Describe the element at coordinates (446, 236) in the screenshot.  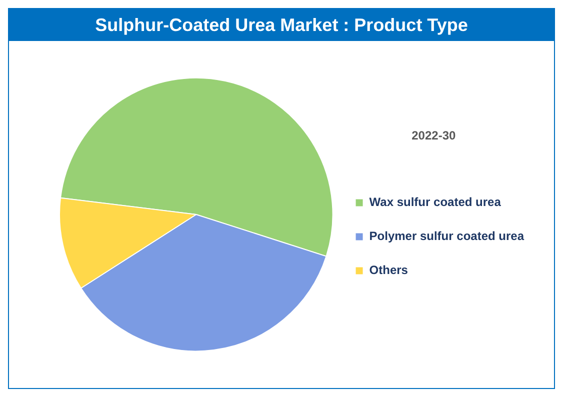
I see `legend-label: Polymer sulfur coated urea` at that location.